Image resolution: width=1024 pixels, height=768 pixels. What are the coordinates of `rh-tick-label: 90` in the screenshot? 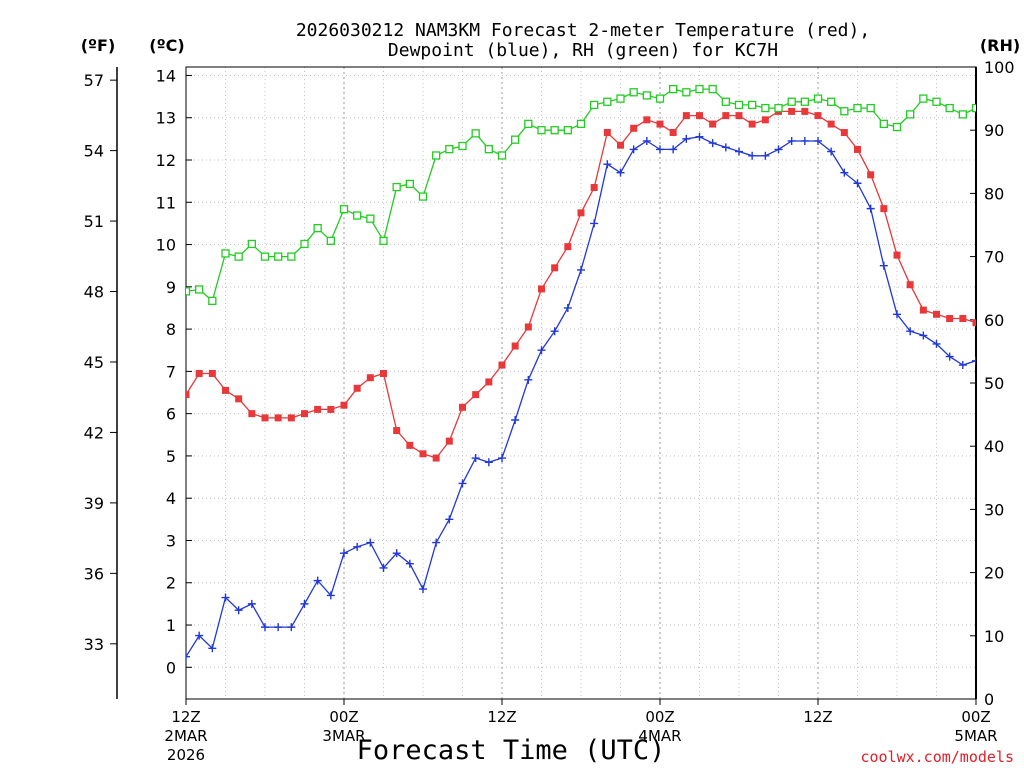 It's located at (994, 130).